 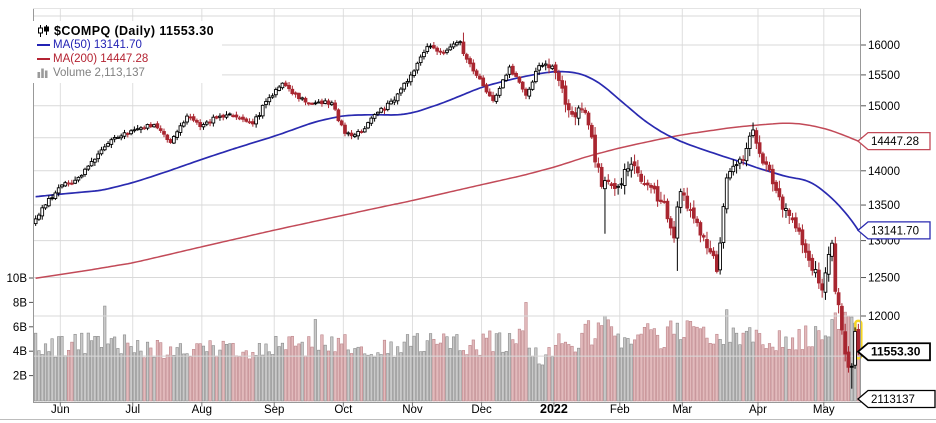 I want to click on legend-volume-row: Volume 2,113,137, so click(x=125, y=73).